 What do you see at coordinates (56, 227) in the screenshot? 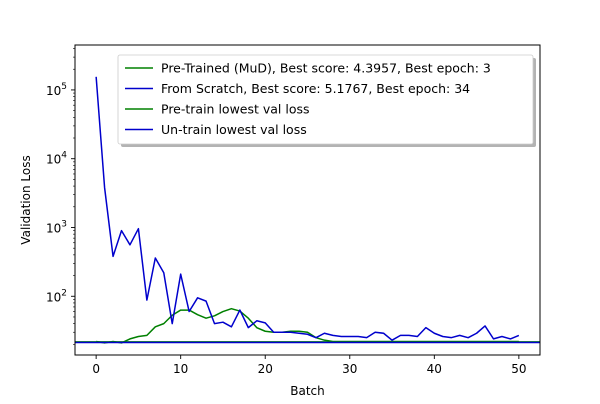
I see `y-tick-label: 10³` at bounding box center [56, 227].